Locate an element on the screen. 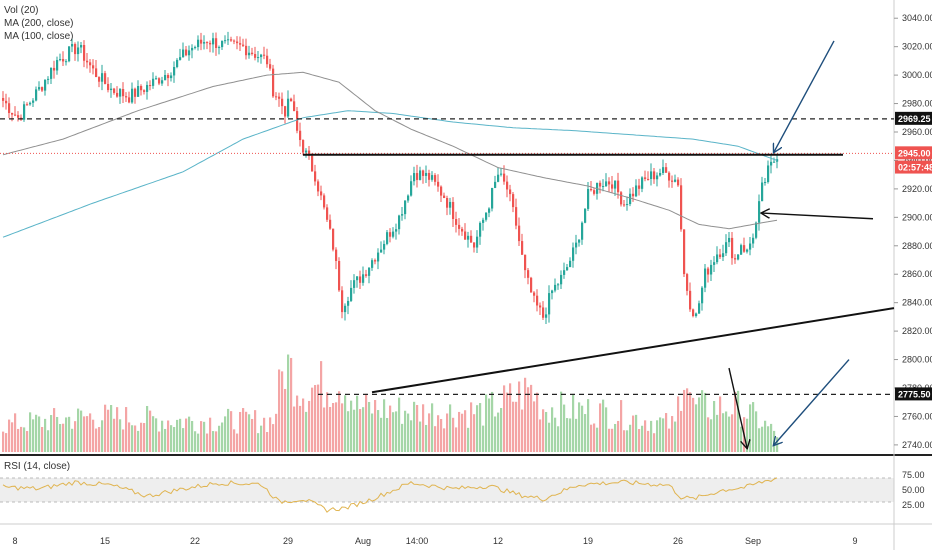  price-tick-label: 2860.00 is located at coordinates (917, 274).